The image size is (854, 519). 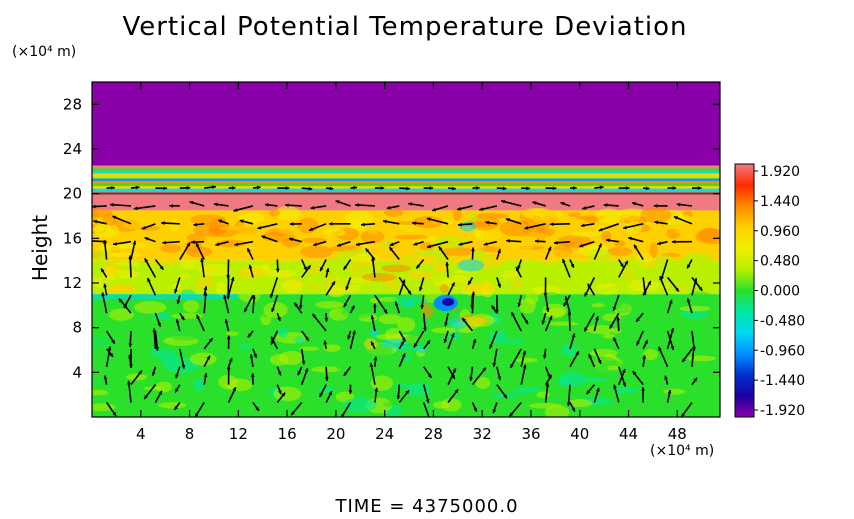 What do you see at coordinates (72, 149) in the screenshot?
I see `y-tick-label: 24` at bounding box center [72, 149].